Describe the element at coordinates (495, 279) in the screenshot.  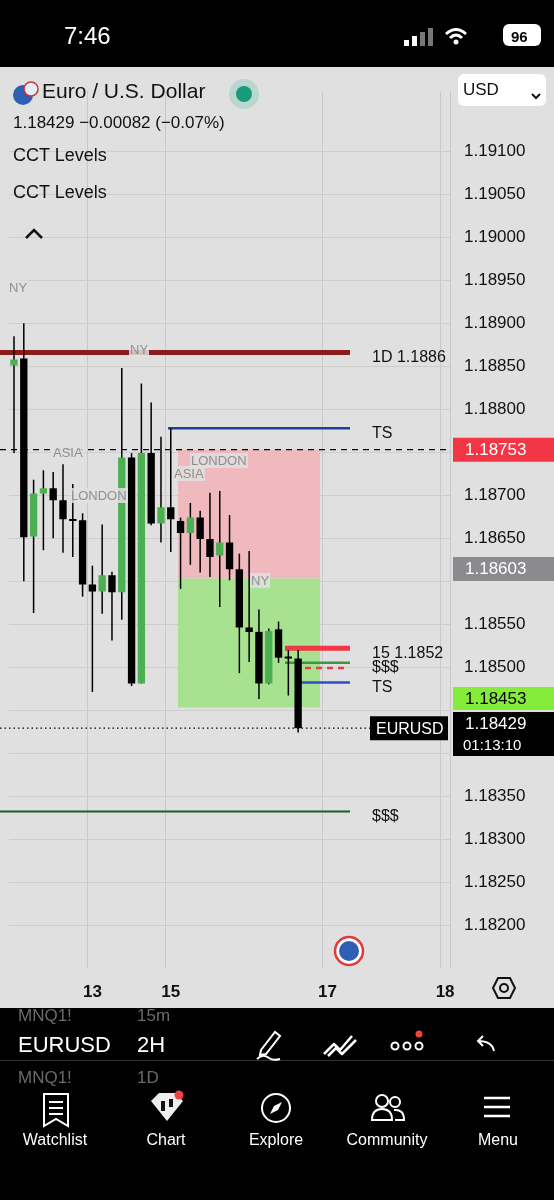
I see `y-tick-label: 1.18950` at that location.